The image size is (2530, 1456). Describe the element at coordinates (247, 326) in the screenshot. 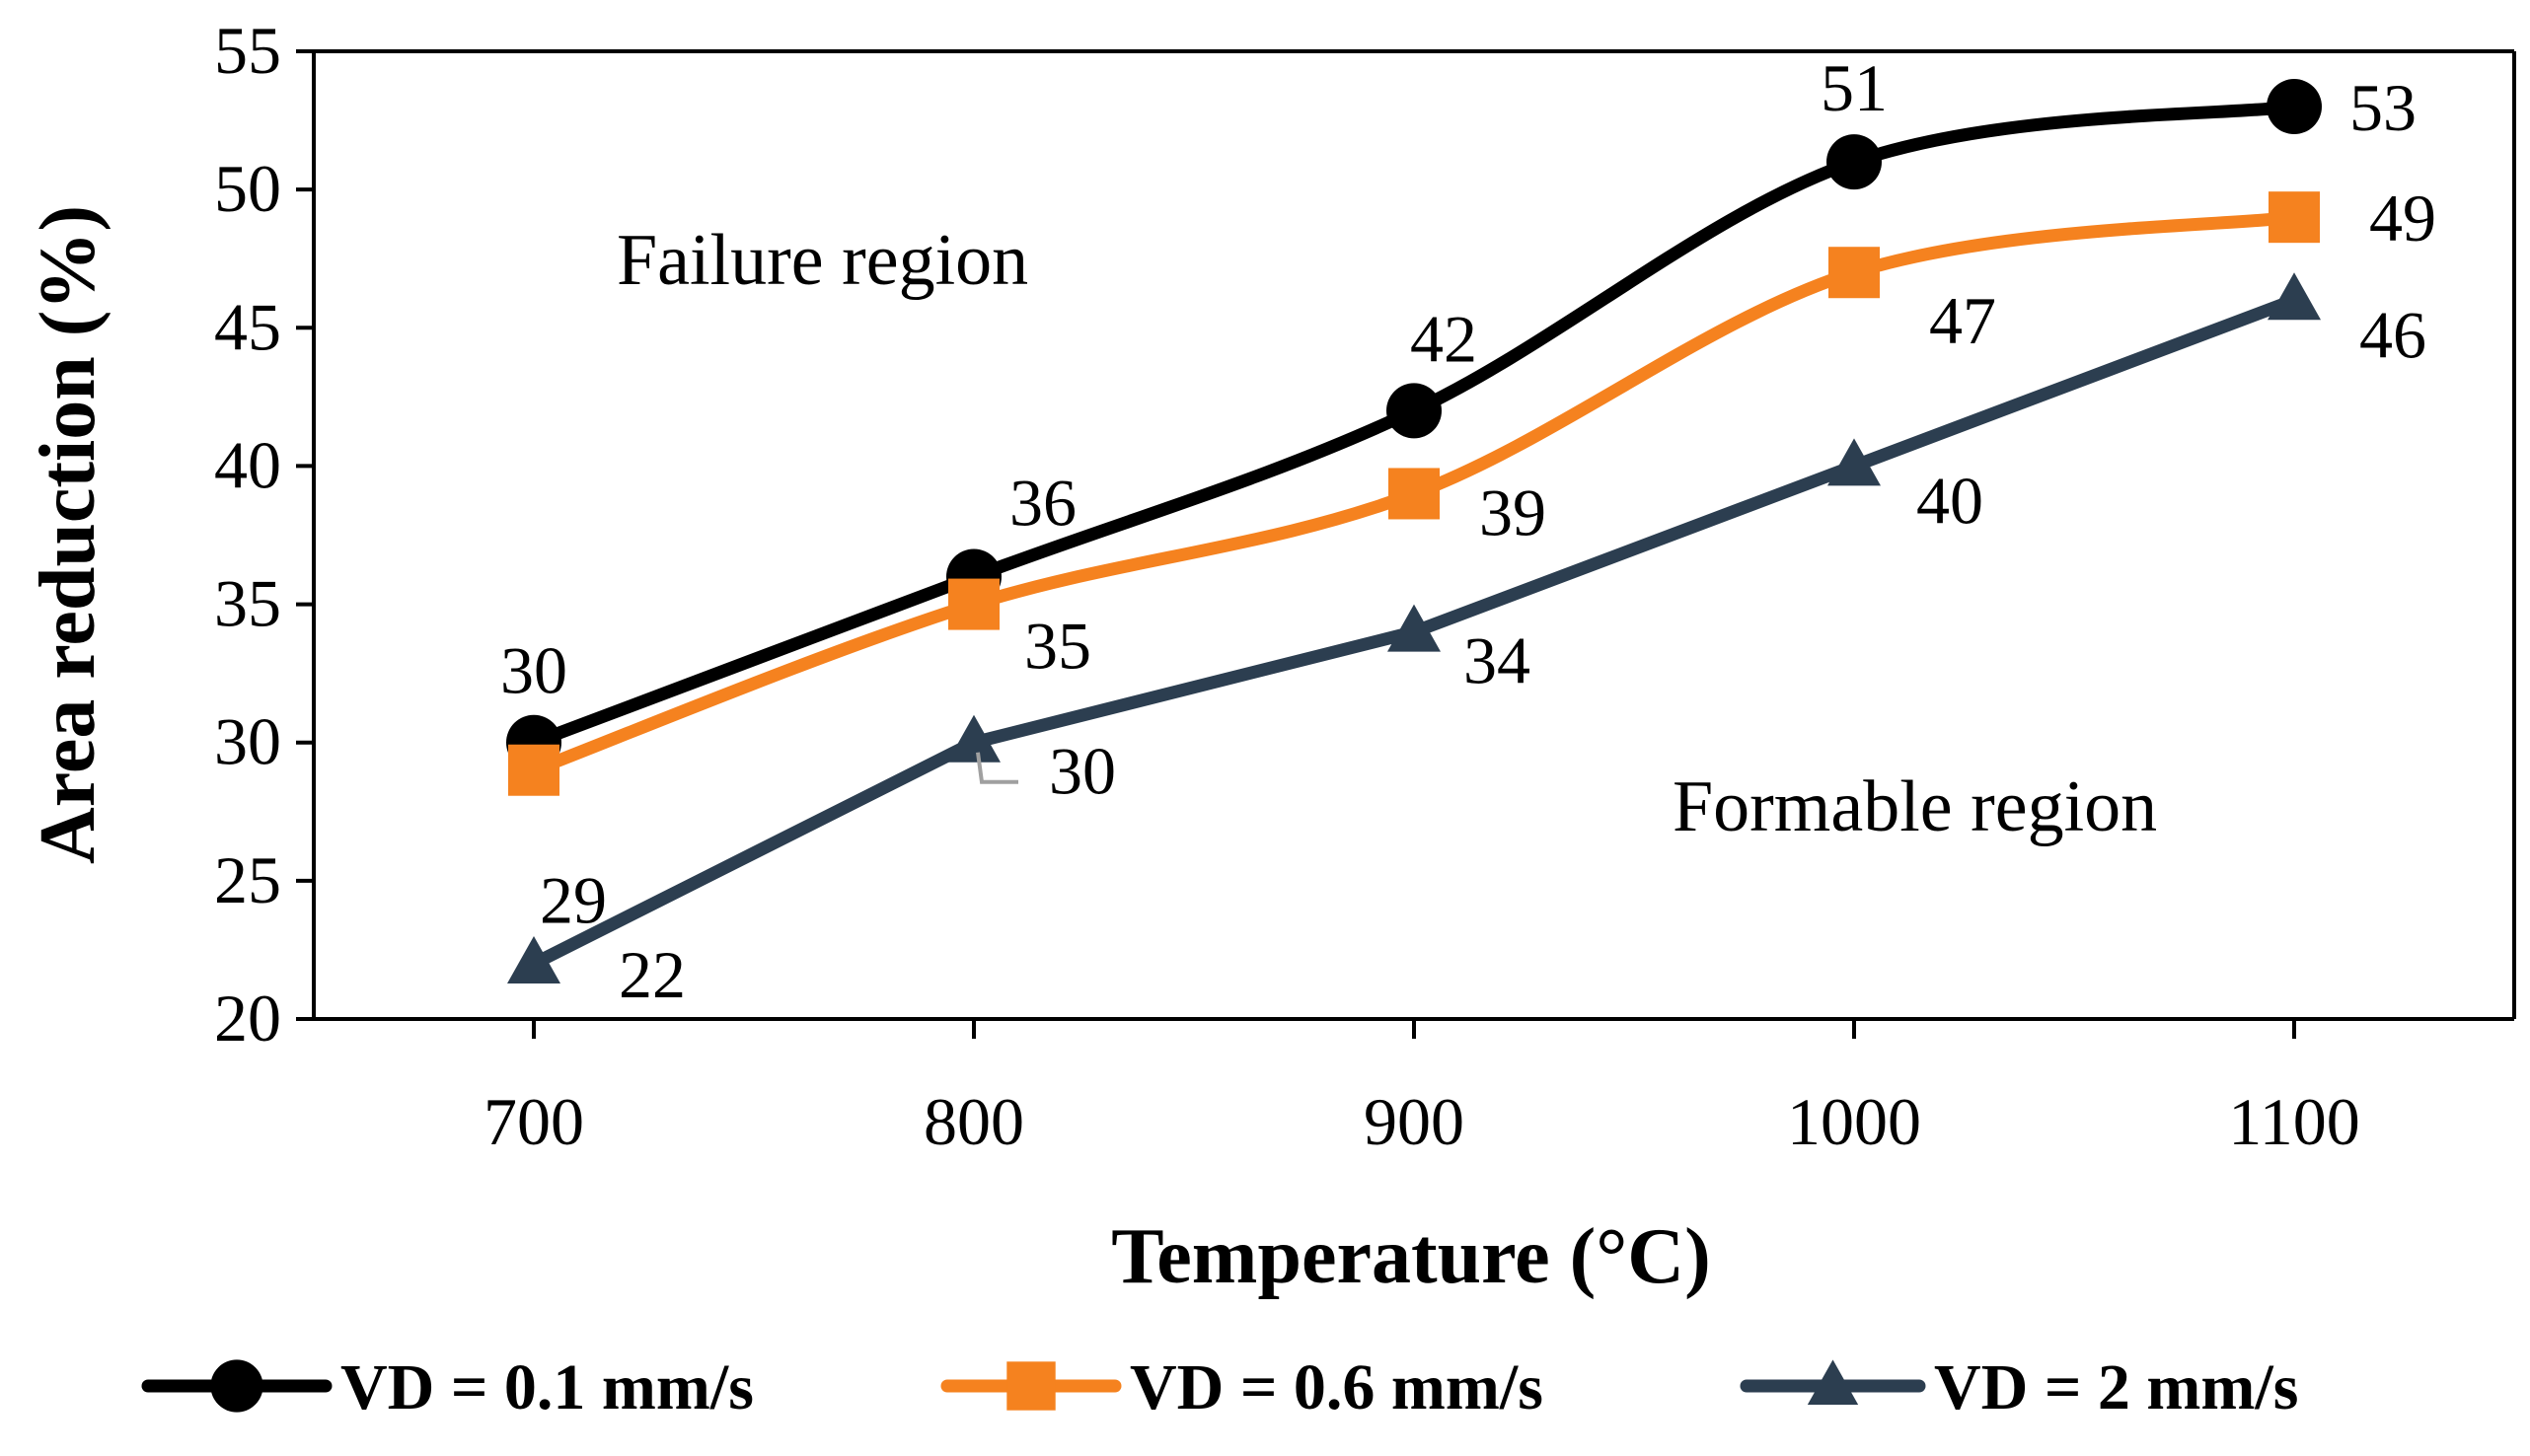

I see `y-tick-label: 45` at that location.